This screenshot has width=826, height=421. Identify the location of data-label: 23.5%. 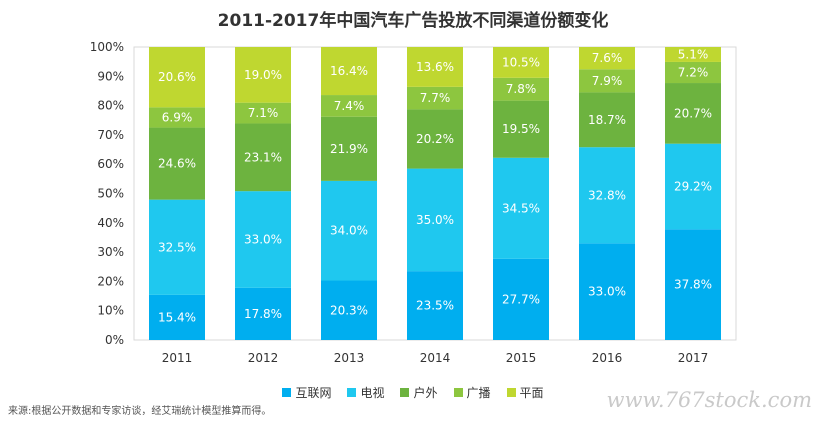
(435, 306).